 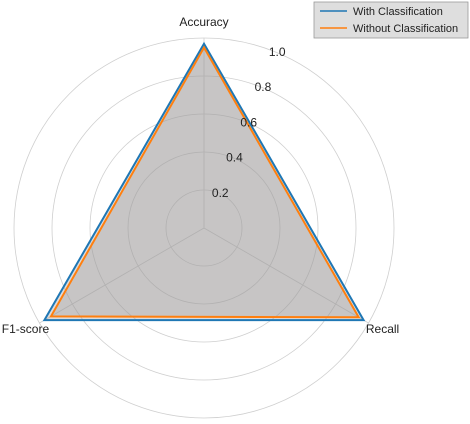 I want to click on legend-label-with-classification: With Classification, so click(x=398, y=12).